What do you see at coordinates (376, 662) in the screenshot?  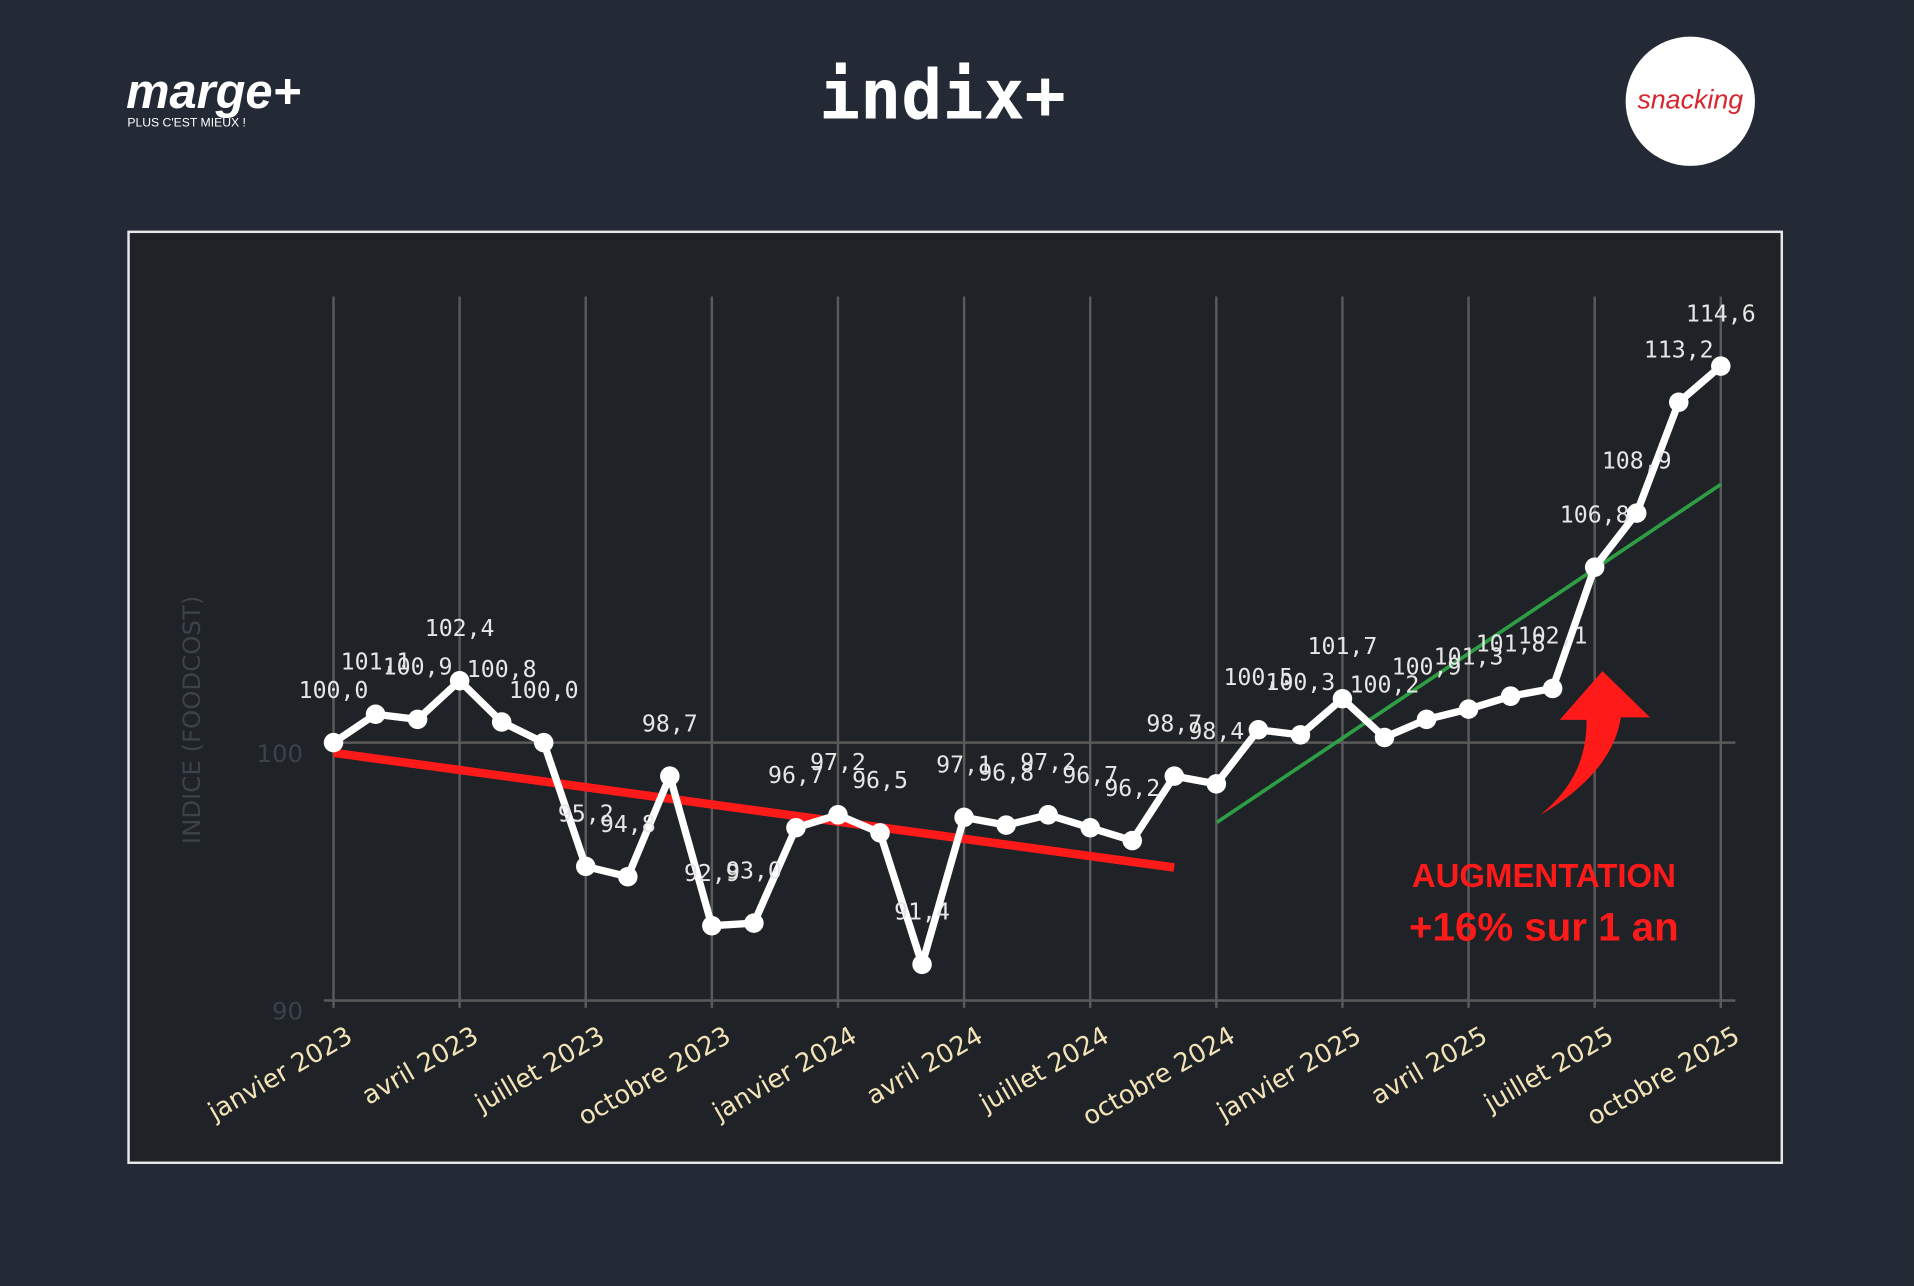 I see `value-label: 101,1` at bounding box center [376, 662].